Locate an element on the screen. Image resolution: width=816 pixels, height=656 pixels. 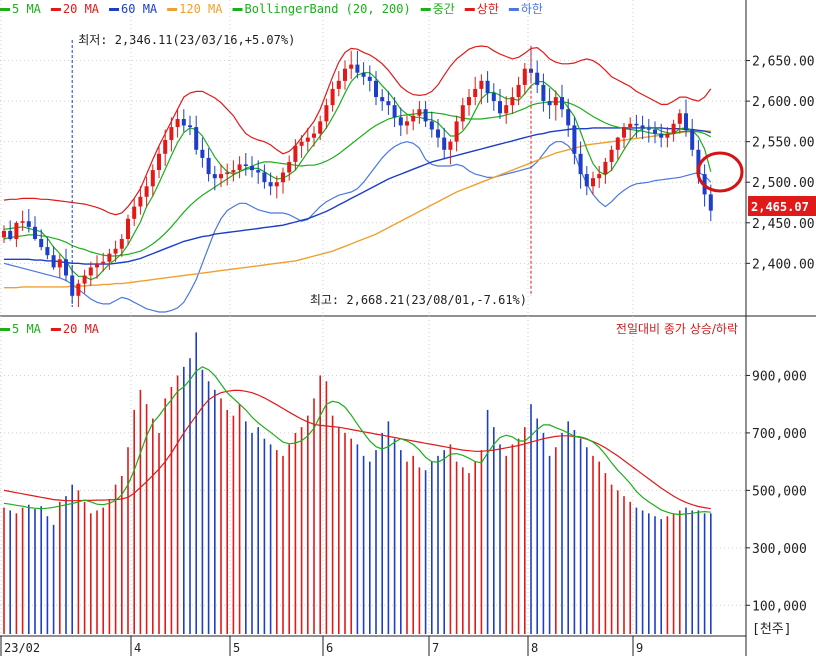
date-x-axis: 23/02 4 5 6 7 8 9 is located at coordinates (321, 646).